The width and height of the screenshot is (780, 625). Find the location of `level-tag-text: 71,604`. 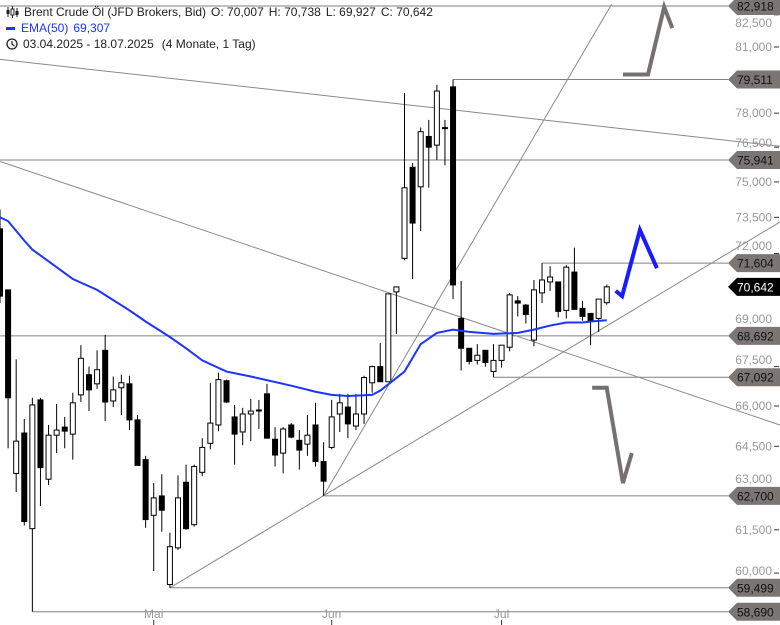

level-tag-text: 71,604 is located at coordinates (755, 264).